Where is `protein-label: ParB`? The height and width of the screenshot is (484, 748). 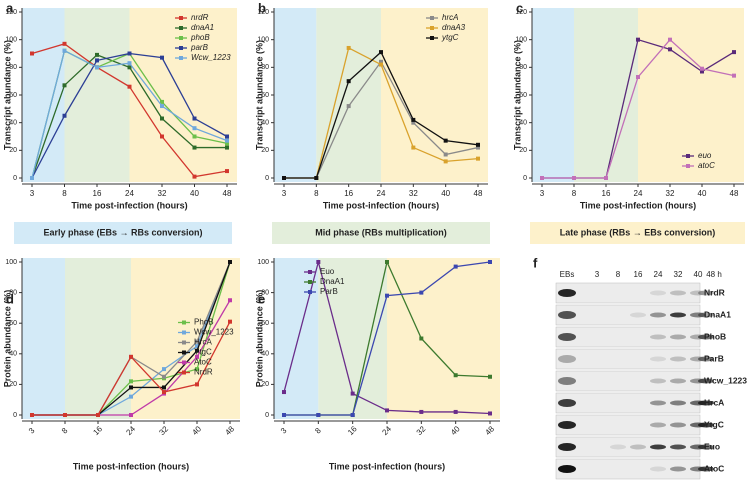
protein-label: ParB is located at coordinates (714, 358).